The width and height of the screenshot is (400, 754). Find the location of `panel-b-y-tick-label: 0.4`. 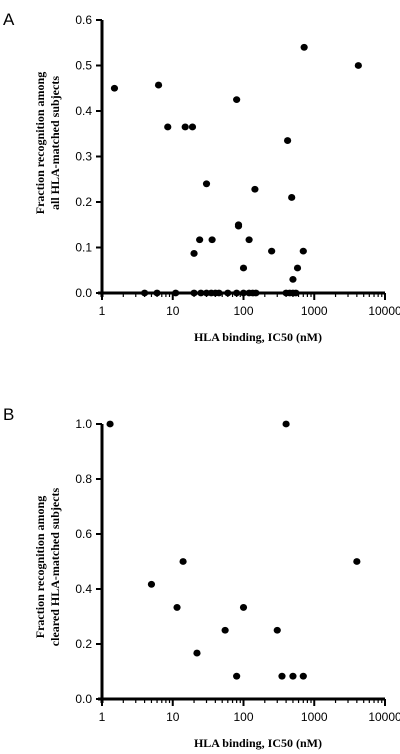

panel-b-y-tick-label: 0.4 is located at coordinates (83, 589).